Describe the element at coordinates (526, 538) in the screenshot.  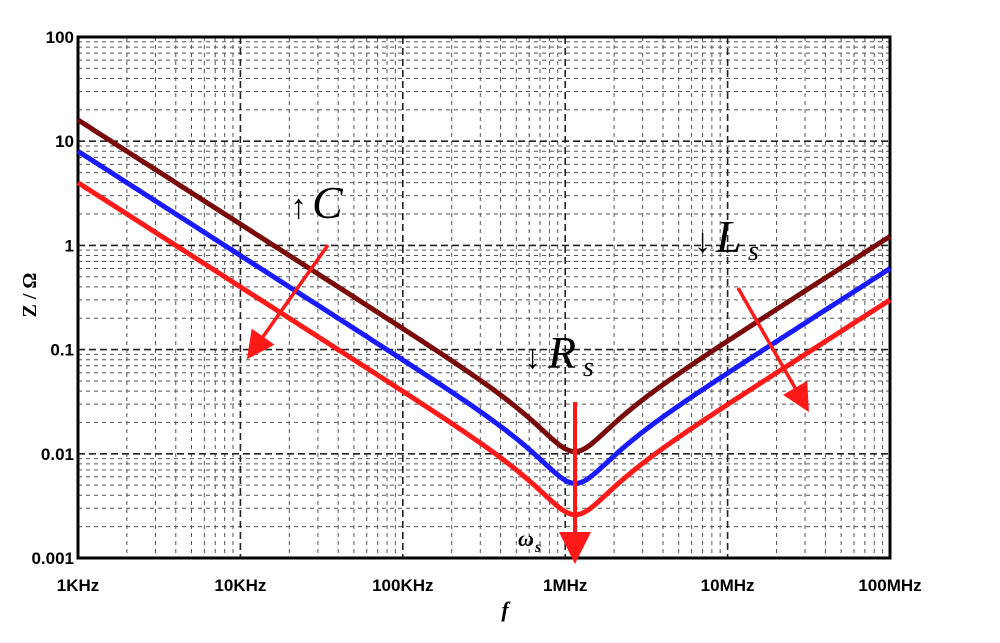
I see `svg-text: ω` at that location.